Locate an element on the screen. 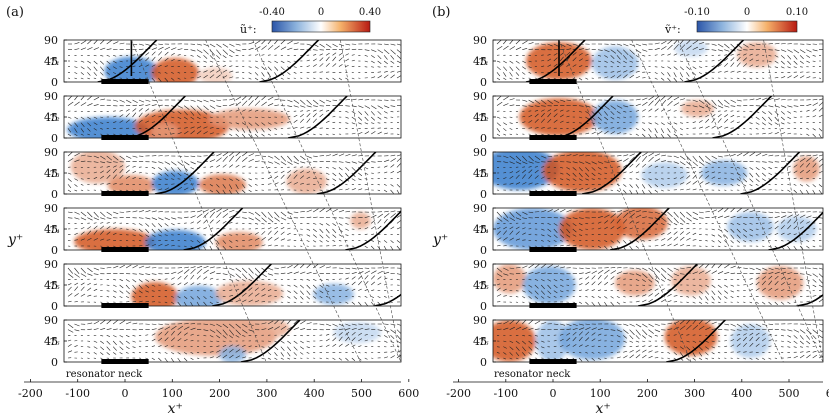  subplot-2: 90 45 0 T₂ is located at coordinates (648, 117).